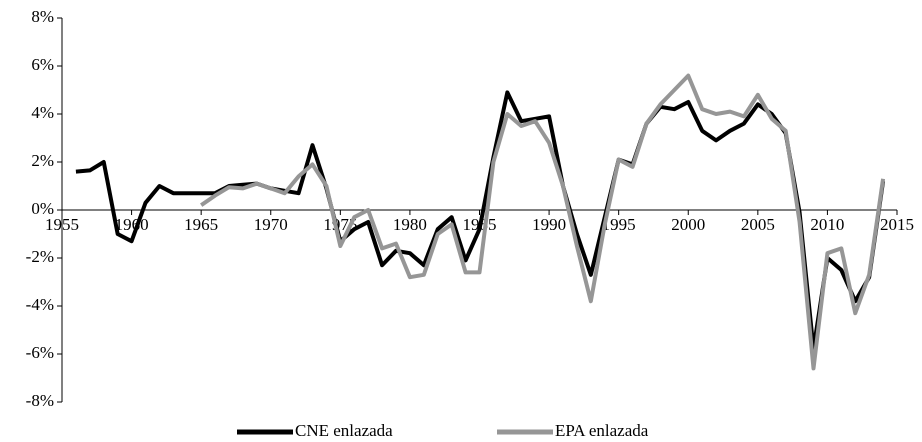 The width and height of the screenshot is (922, 442). I want to click on y-tick-label: -2%, so click(40, 256).